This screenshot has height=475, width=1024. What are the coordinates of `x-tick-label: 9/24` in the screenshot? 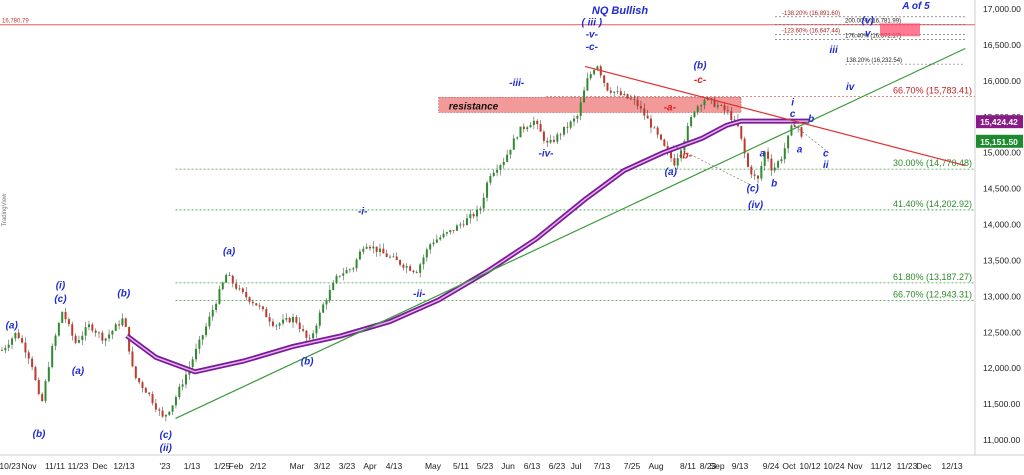 It's located at (771, 466).